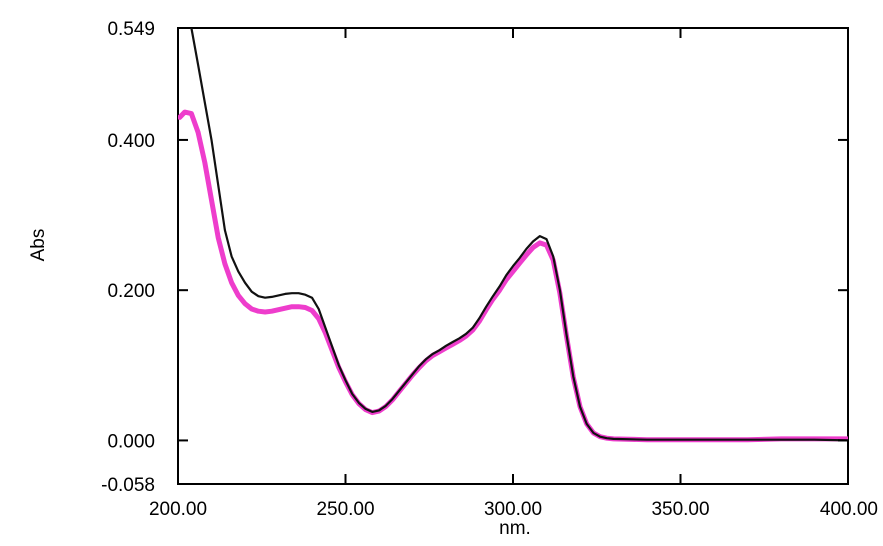 This screenshot has height=546, width=883. Describe the element at coordinates (680, 509) in the screenshot. I see `x-tick-label: 350.00` at that location.